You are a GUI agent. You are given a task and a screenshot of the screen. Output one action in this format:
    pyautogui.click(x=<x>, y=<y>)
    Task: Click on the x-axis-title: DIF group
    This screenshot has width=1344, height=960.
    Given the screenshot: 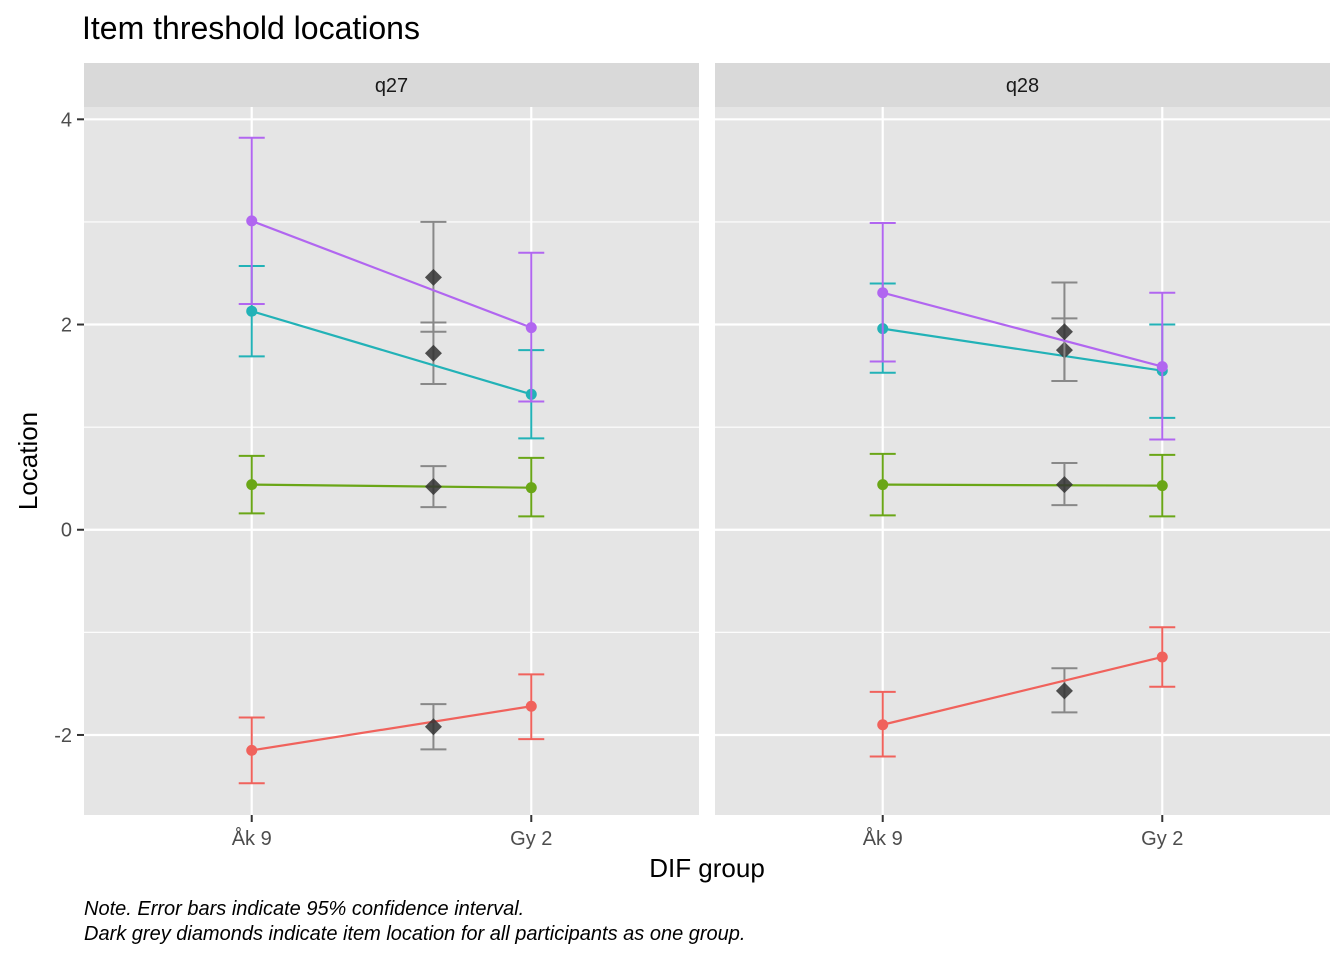 What is the action you would take?
    pyautogui.click(x=707, y=868)
    